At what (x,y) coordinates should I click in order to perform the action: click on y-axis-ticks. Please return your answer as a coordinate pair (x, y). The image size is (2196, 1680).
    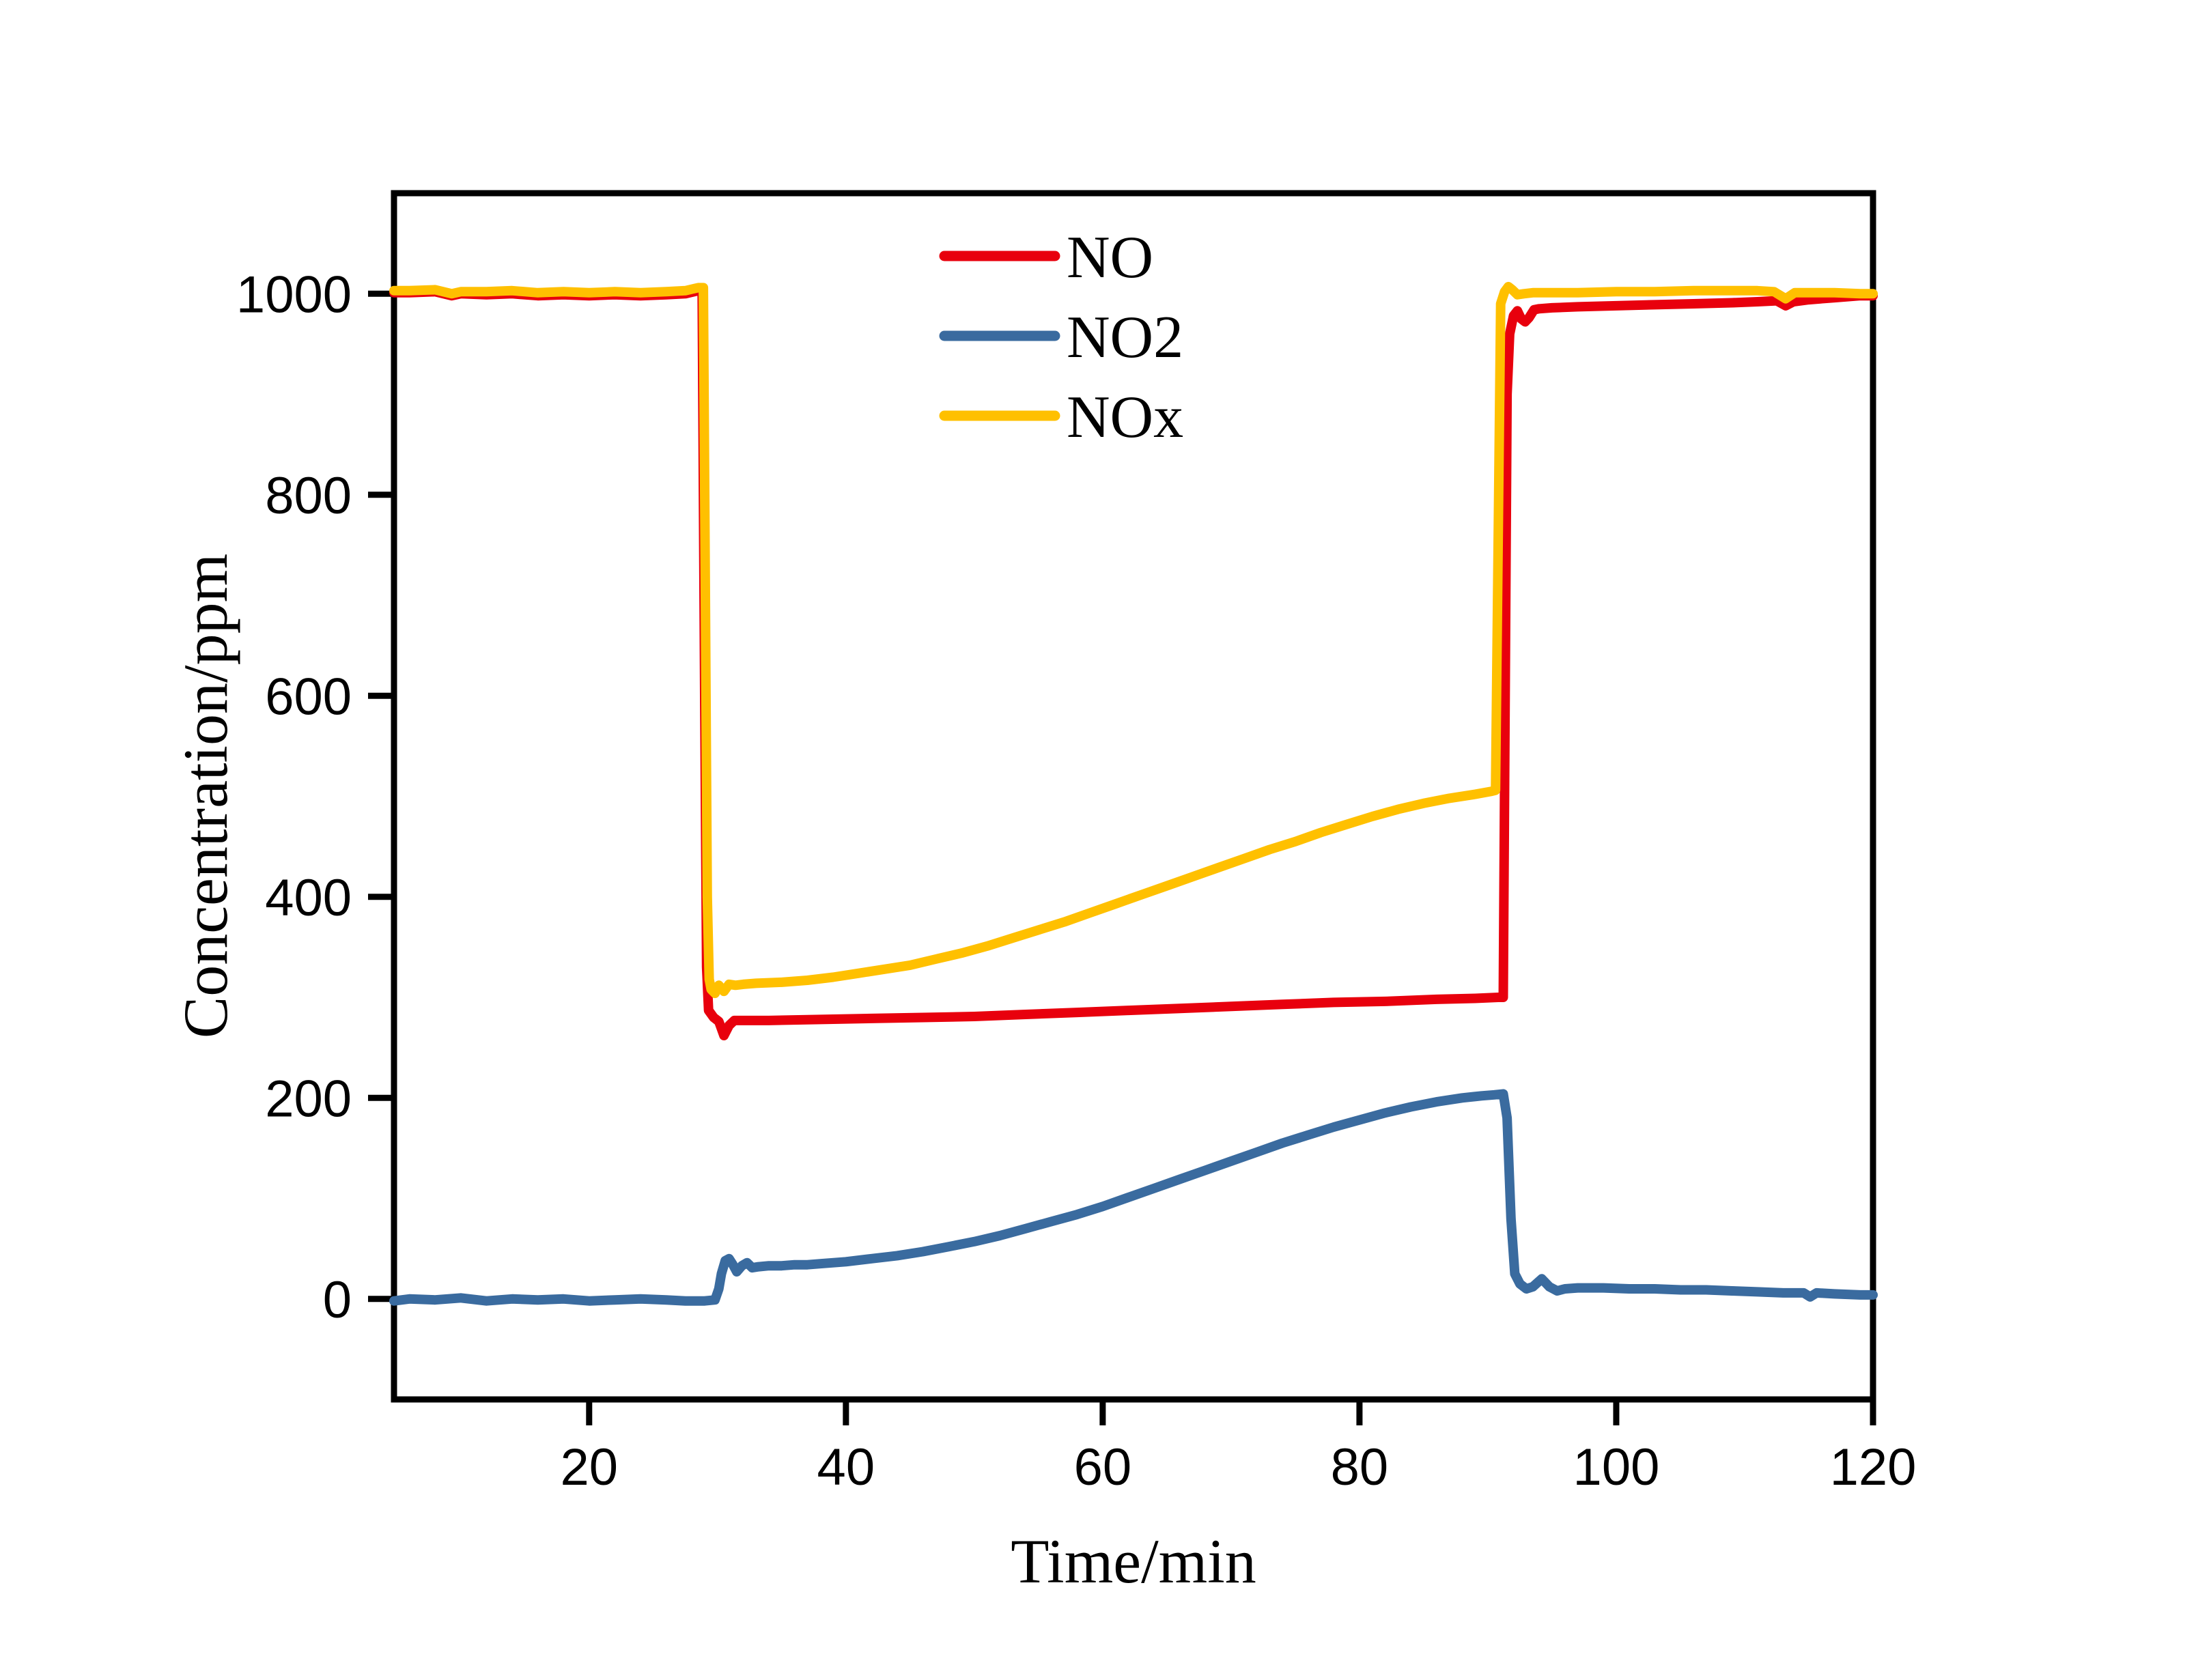
    Looking at the image, I should click on (381, 796).